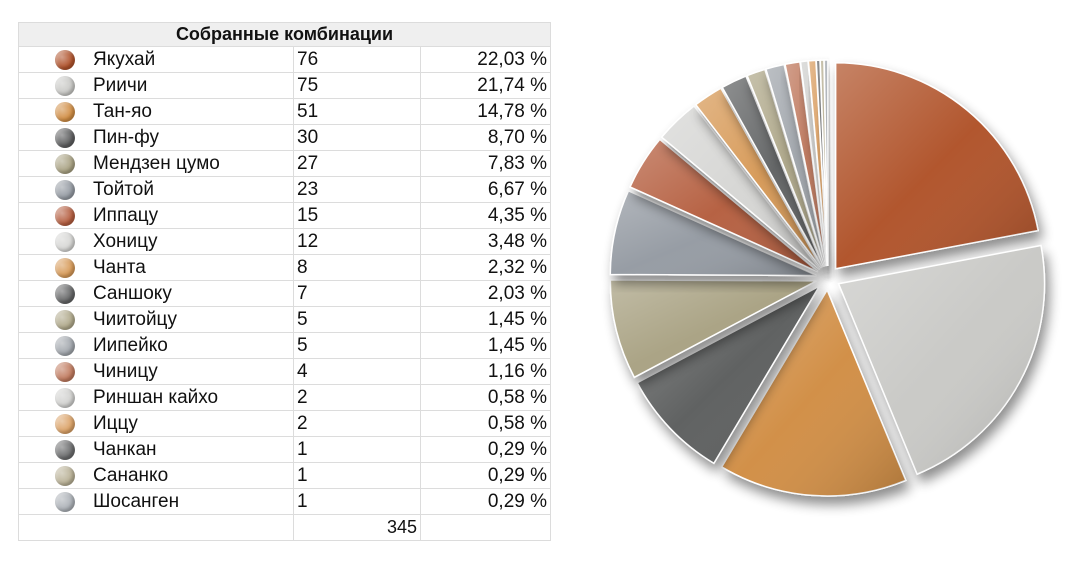  I want to click on row-name-cell: Чанкан, so click(156, 449).